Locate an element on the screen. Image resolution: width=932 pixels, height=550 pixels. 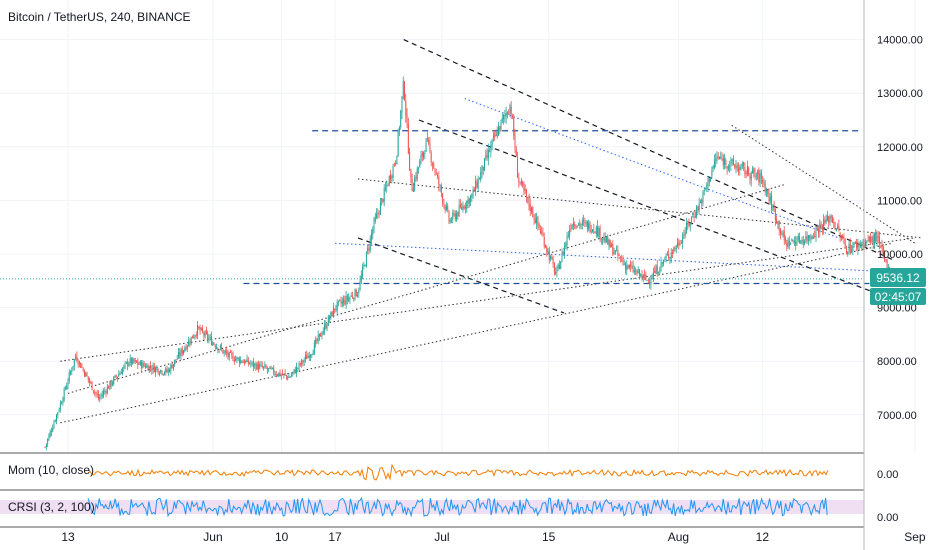
symbol-title: Bitcoin / TetherUS, 240, BINANCE is located at coordinates (99, 17).